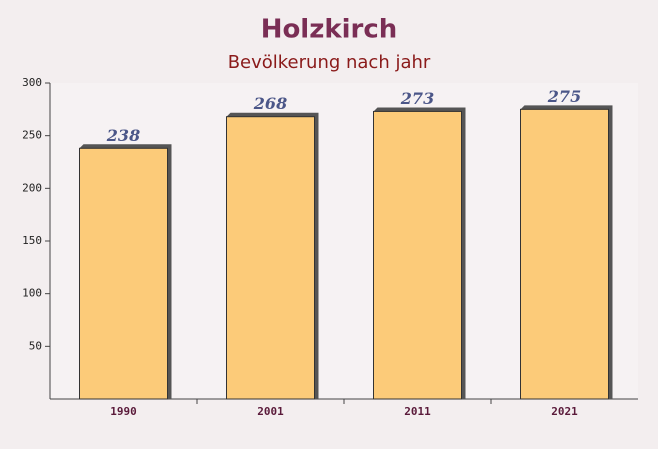 The image size is (658, 449). What do you see at coordinates (564, 96) in the screenshot?
I see `value-label: 275` at bounding box center [564, 96].